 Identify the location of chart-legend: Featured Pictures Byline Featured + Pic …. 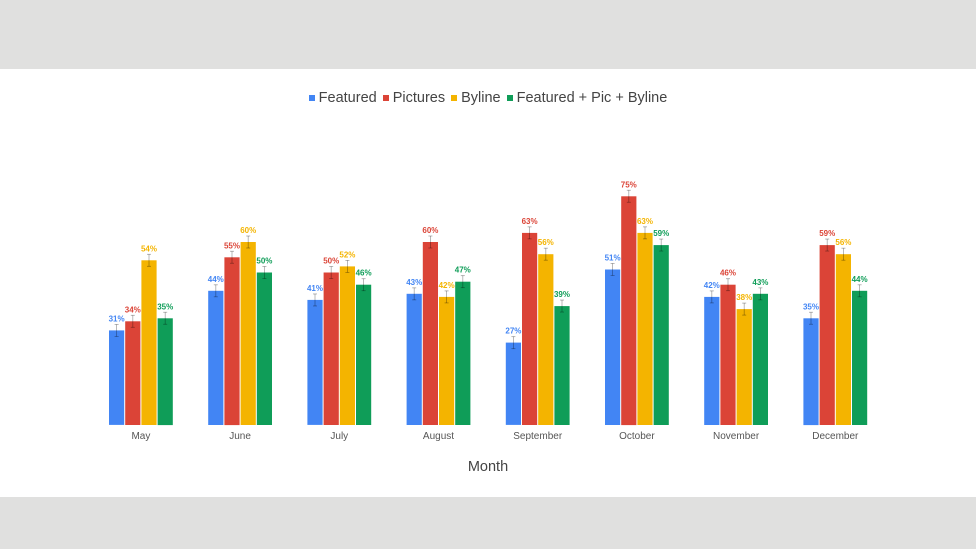
(488, 98).